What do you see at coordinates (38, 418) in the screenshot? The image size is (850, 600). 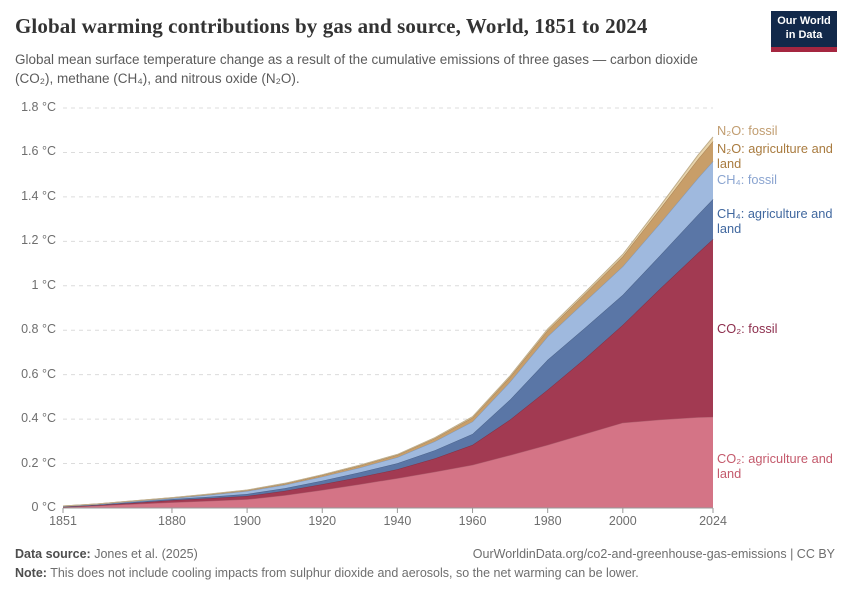 I see `y-axis-label: 0.4 °C` at bounding box center [38, 418].